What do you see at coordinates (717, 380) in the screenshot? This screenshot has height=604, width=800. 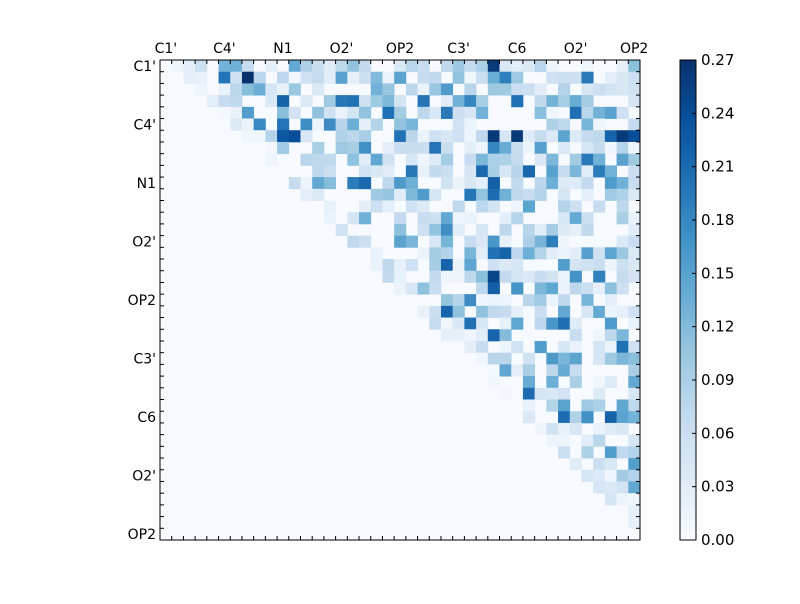 I see `colorbar-tick-label: 0.09` at bounding box center [717, 380].